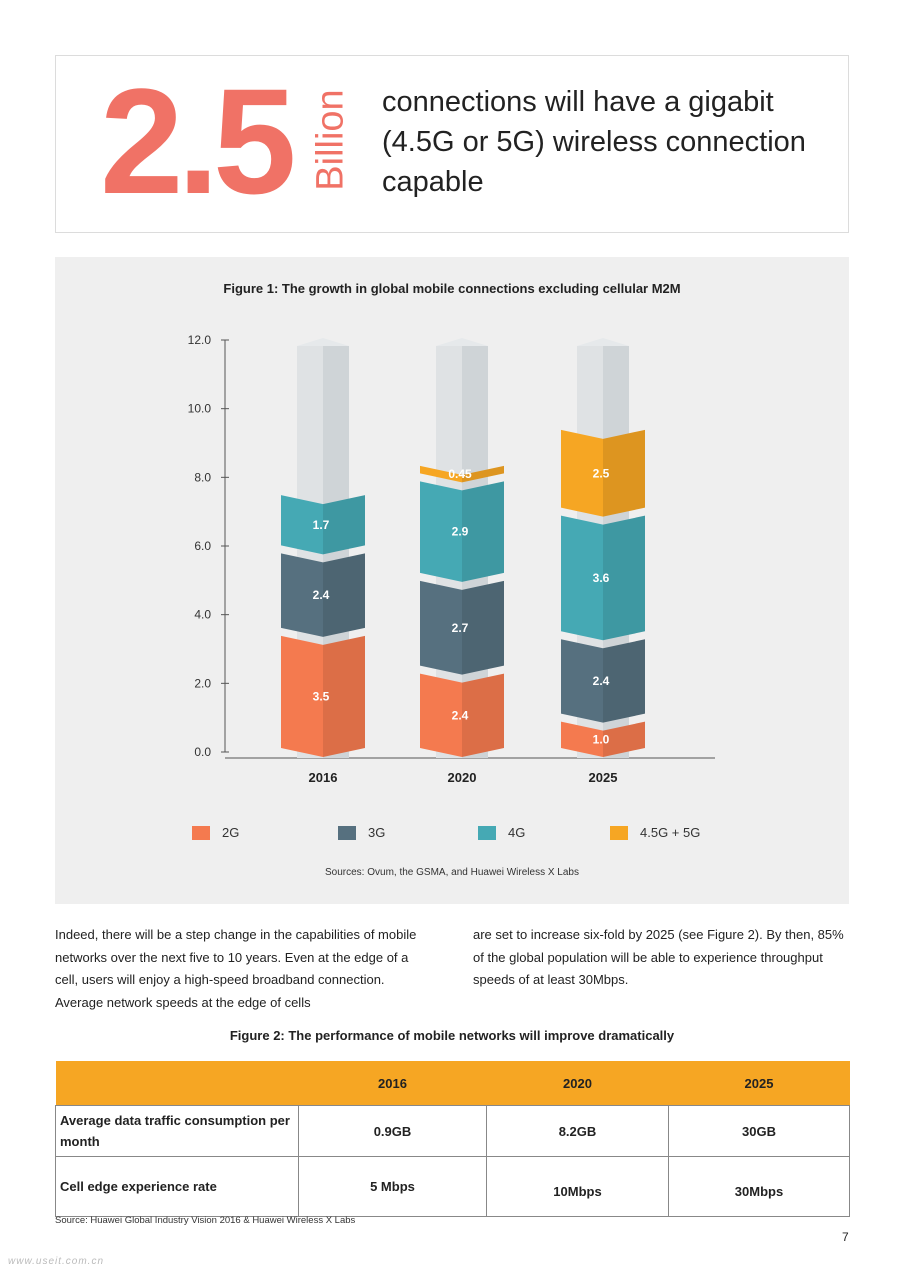 The width and height of the screenshot is (905, 1280). What do you see at coordinates (624, 473) in the screenshot?
I see `segment-45G5G-2025-right` at bounding box center [624, 473].